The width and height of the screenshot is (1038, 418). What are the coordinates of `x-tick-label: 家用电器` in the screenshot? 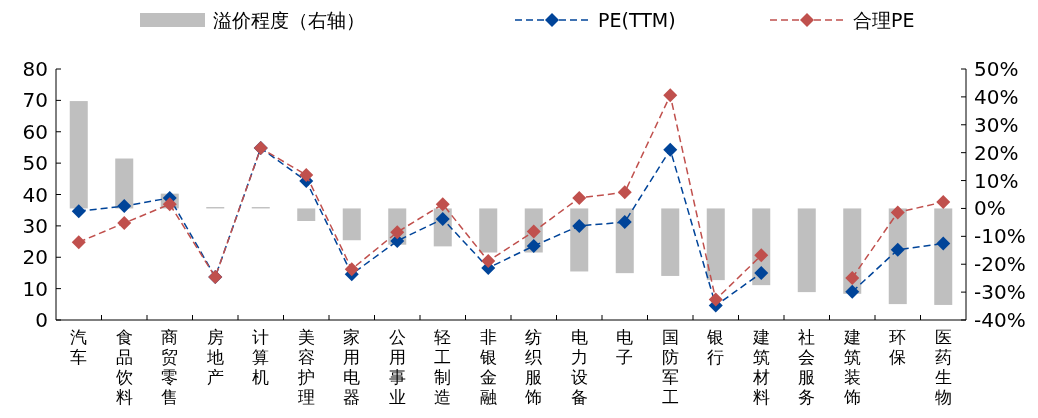 It's located at (352, 367).